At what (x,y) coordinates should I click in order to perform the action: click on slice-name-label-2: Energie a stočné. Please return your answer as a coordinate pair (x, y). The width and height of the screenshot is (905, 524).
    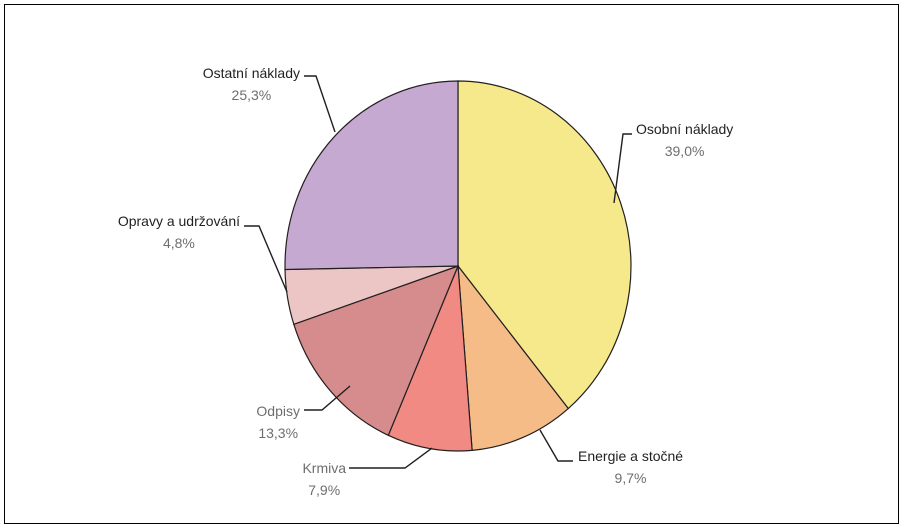
    Looking at the image, I should click on (630, 456).